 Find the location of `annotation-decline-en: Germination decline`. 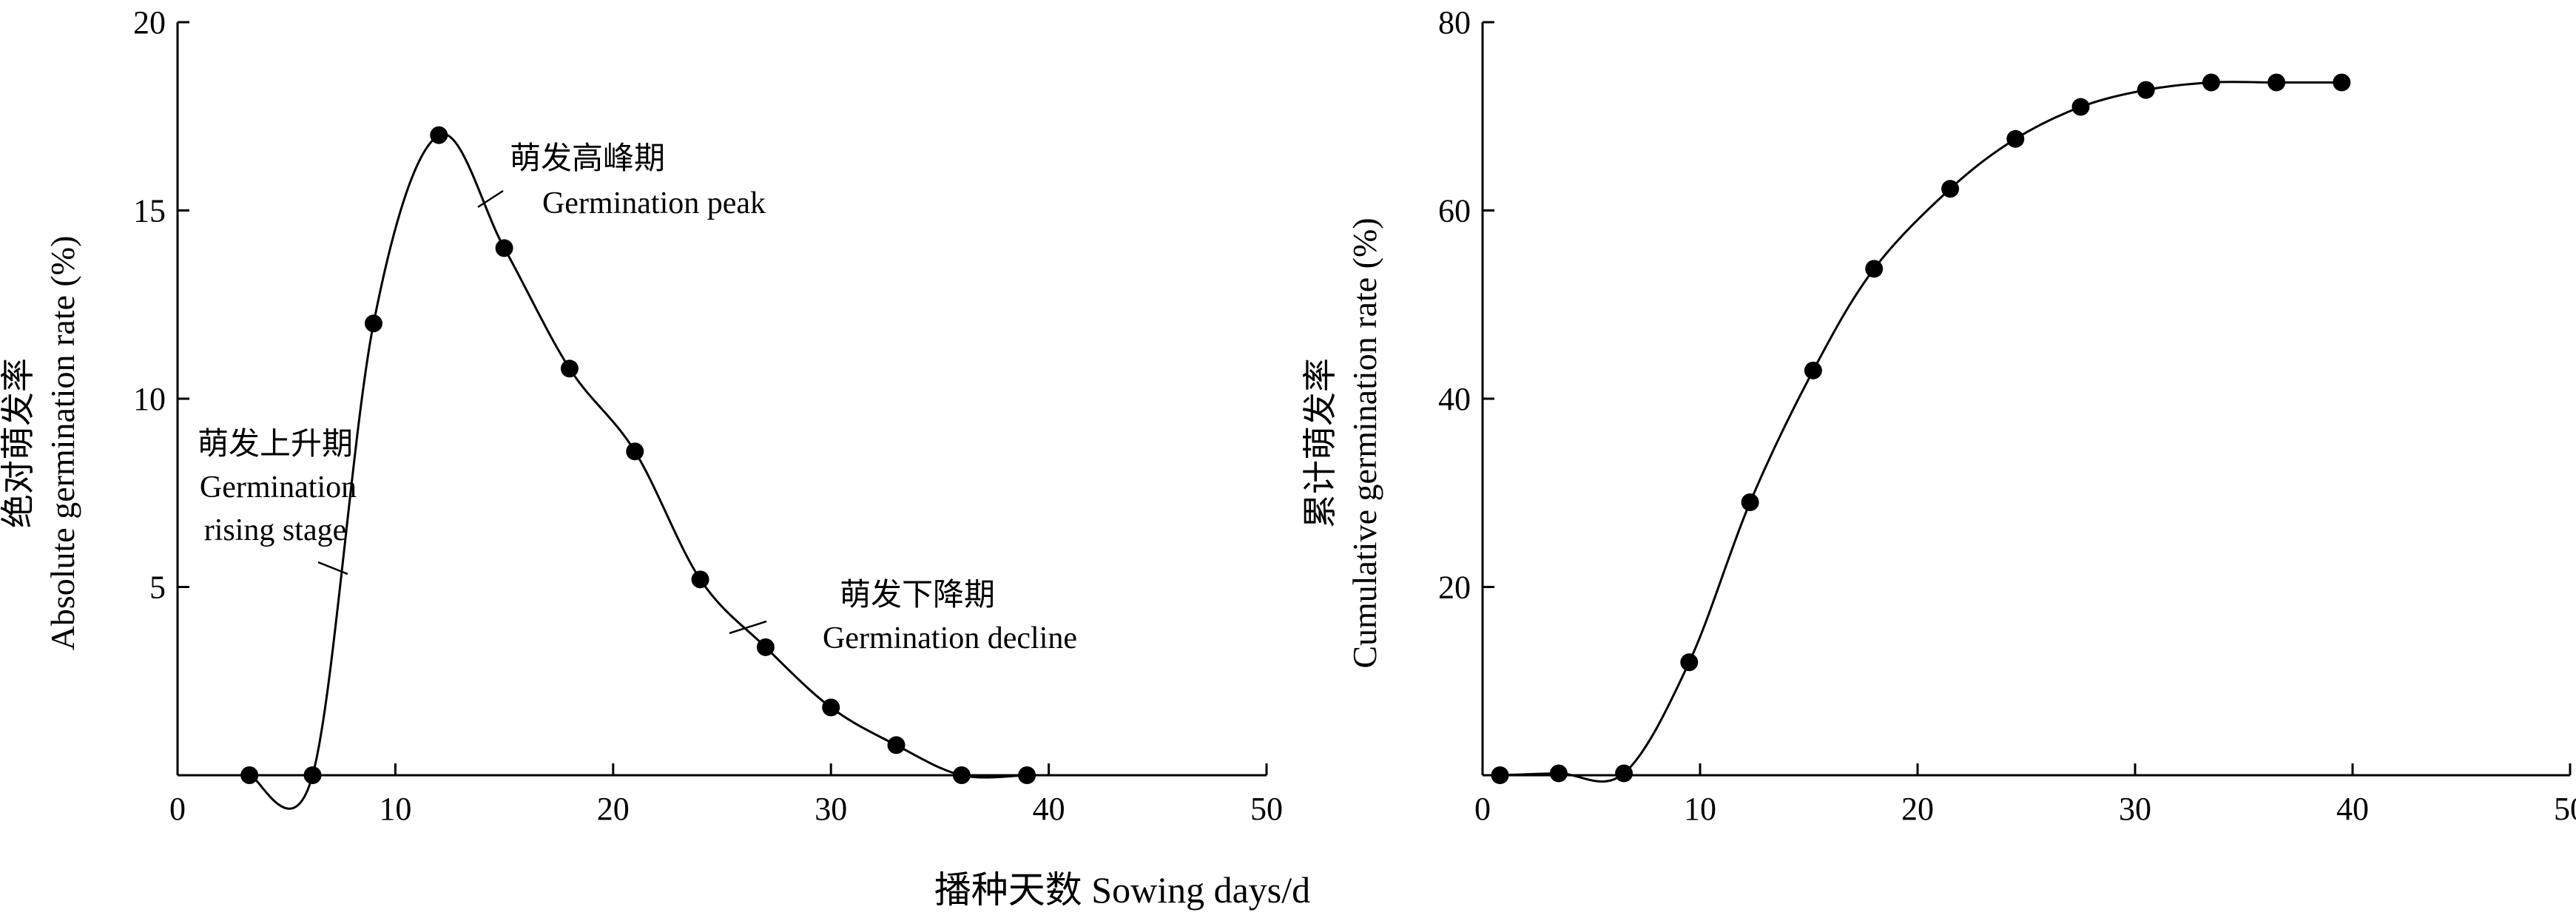

annotation-decline-en: Germination decline is located at coordinates (950, 638).